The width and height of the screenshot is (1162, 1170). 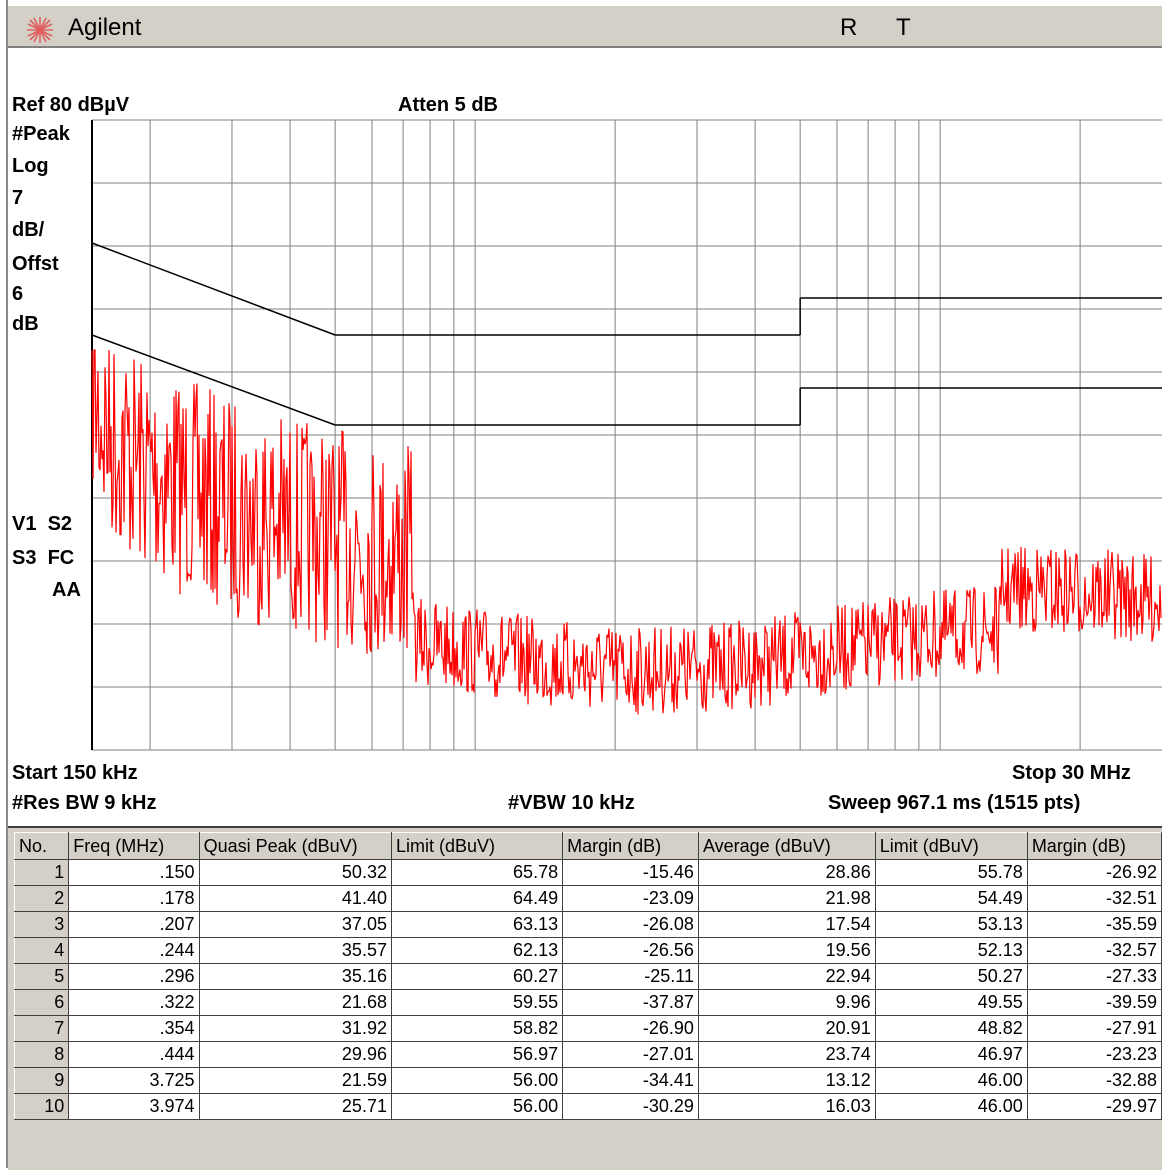 What do you see at coordinates (134, 846) in the screenshot?
I see `column-header: Freq (MHz)` at bounding box center [134, 846].